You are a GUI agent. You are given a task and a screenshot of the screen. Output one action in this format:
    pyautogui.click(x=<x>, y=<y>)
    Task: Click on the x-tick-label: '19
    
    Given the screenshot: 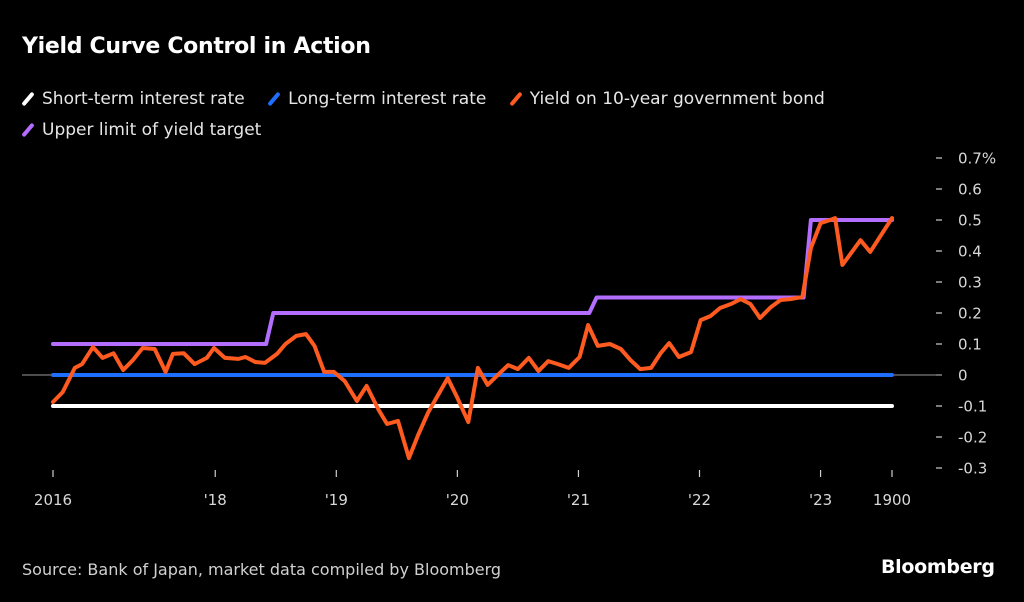 What is the action you would take?
    pyautogui.click(x=336, y=500)
    